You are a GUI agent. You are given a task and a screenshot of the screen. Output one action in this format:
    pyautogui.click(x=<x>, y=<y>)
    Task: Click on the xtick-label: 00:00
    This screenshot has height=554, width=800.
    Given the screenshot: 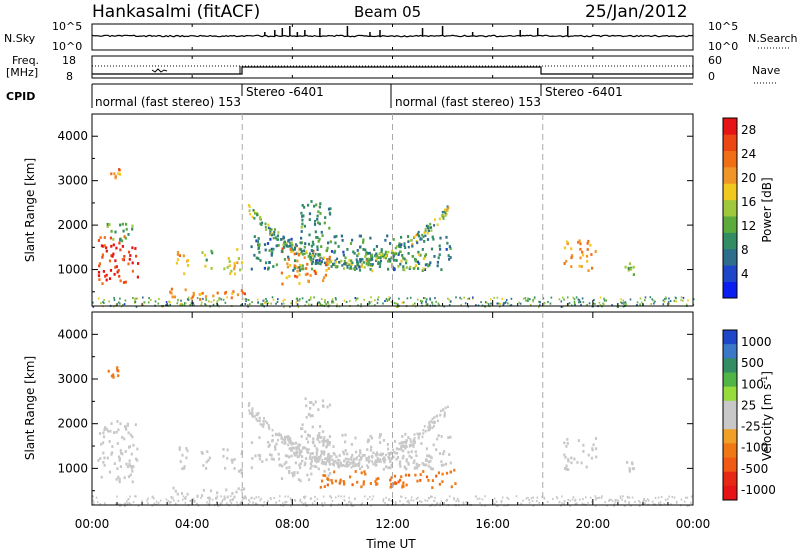 What is the action you would take?
    pyautogui.click(x=693, y=524)
    